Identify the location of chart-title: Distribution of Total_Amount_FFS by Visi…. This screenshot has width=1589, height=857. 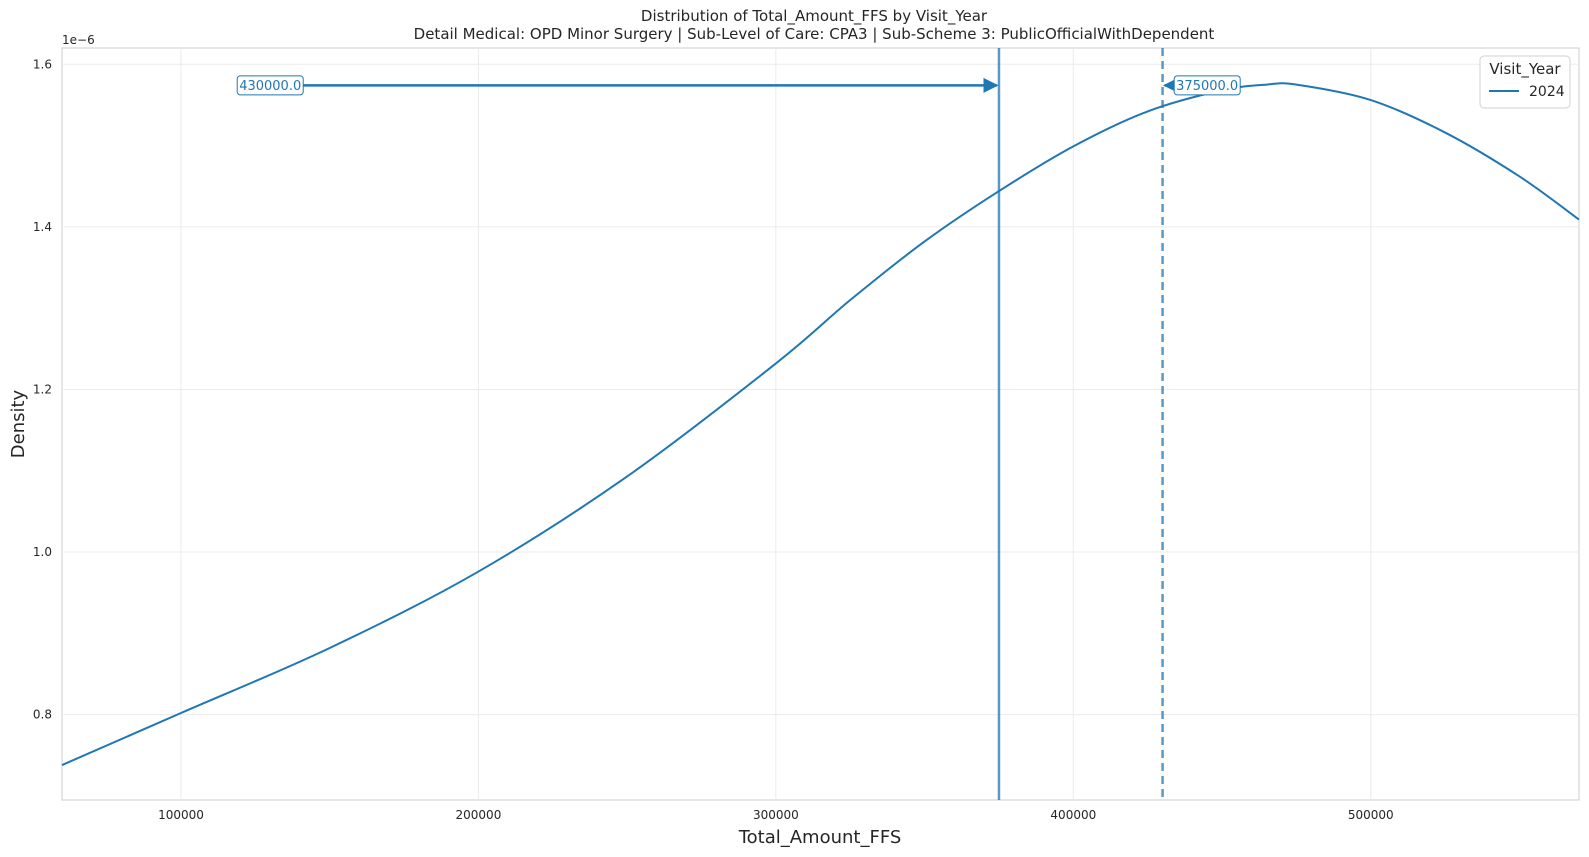
(814, 16).